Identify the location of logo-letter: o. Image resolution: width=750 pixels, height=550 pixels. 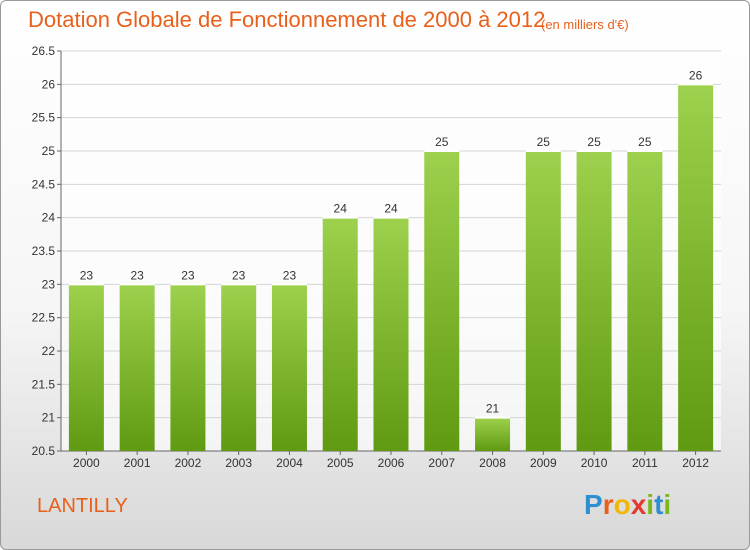
(622, 504).